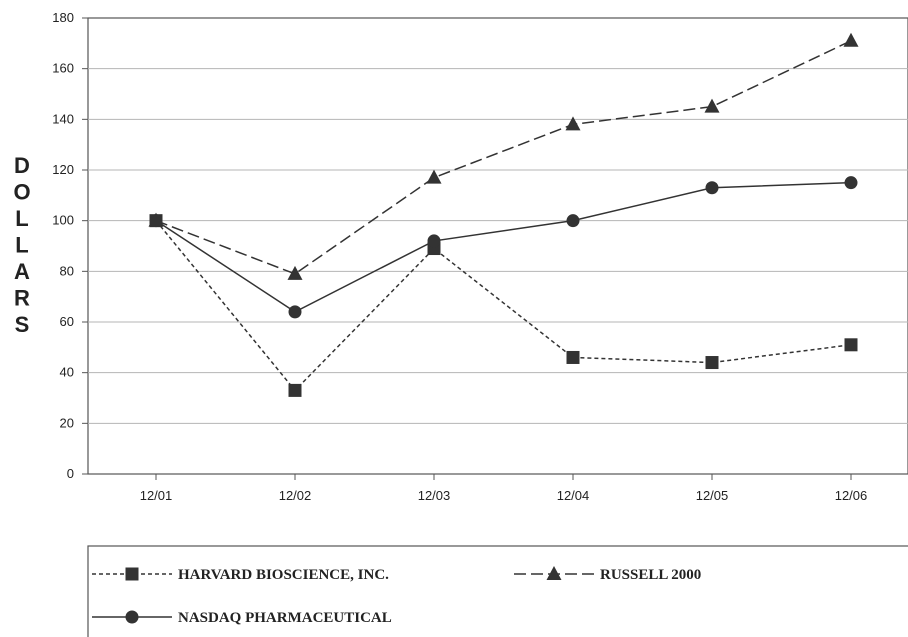  I want to click on y-tick-label: 80, so click(67, 270).